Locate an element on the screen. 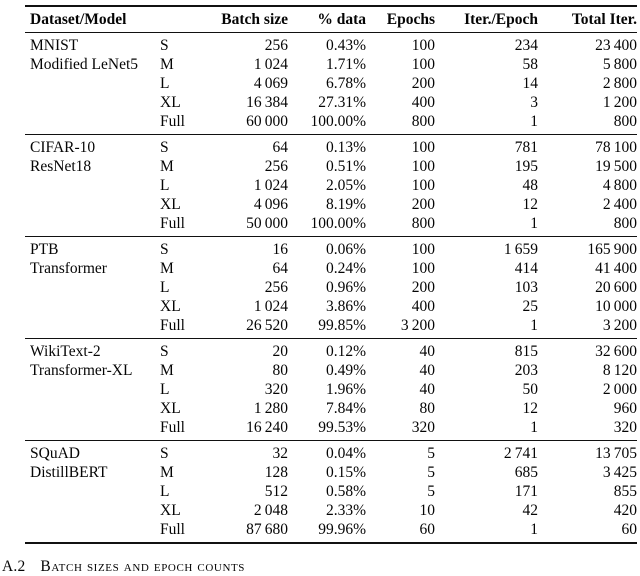 The height and width of the screenshot is (576, 640). table-row: XL 4 096 8.19% 200 12 2 400 is located at coordinates (331, 204).